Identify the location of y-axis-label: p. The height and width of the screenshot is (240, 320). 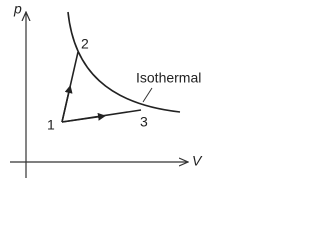
(17, 9).